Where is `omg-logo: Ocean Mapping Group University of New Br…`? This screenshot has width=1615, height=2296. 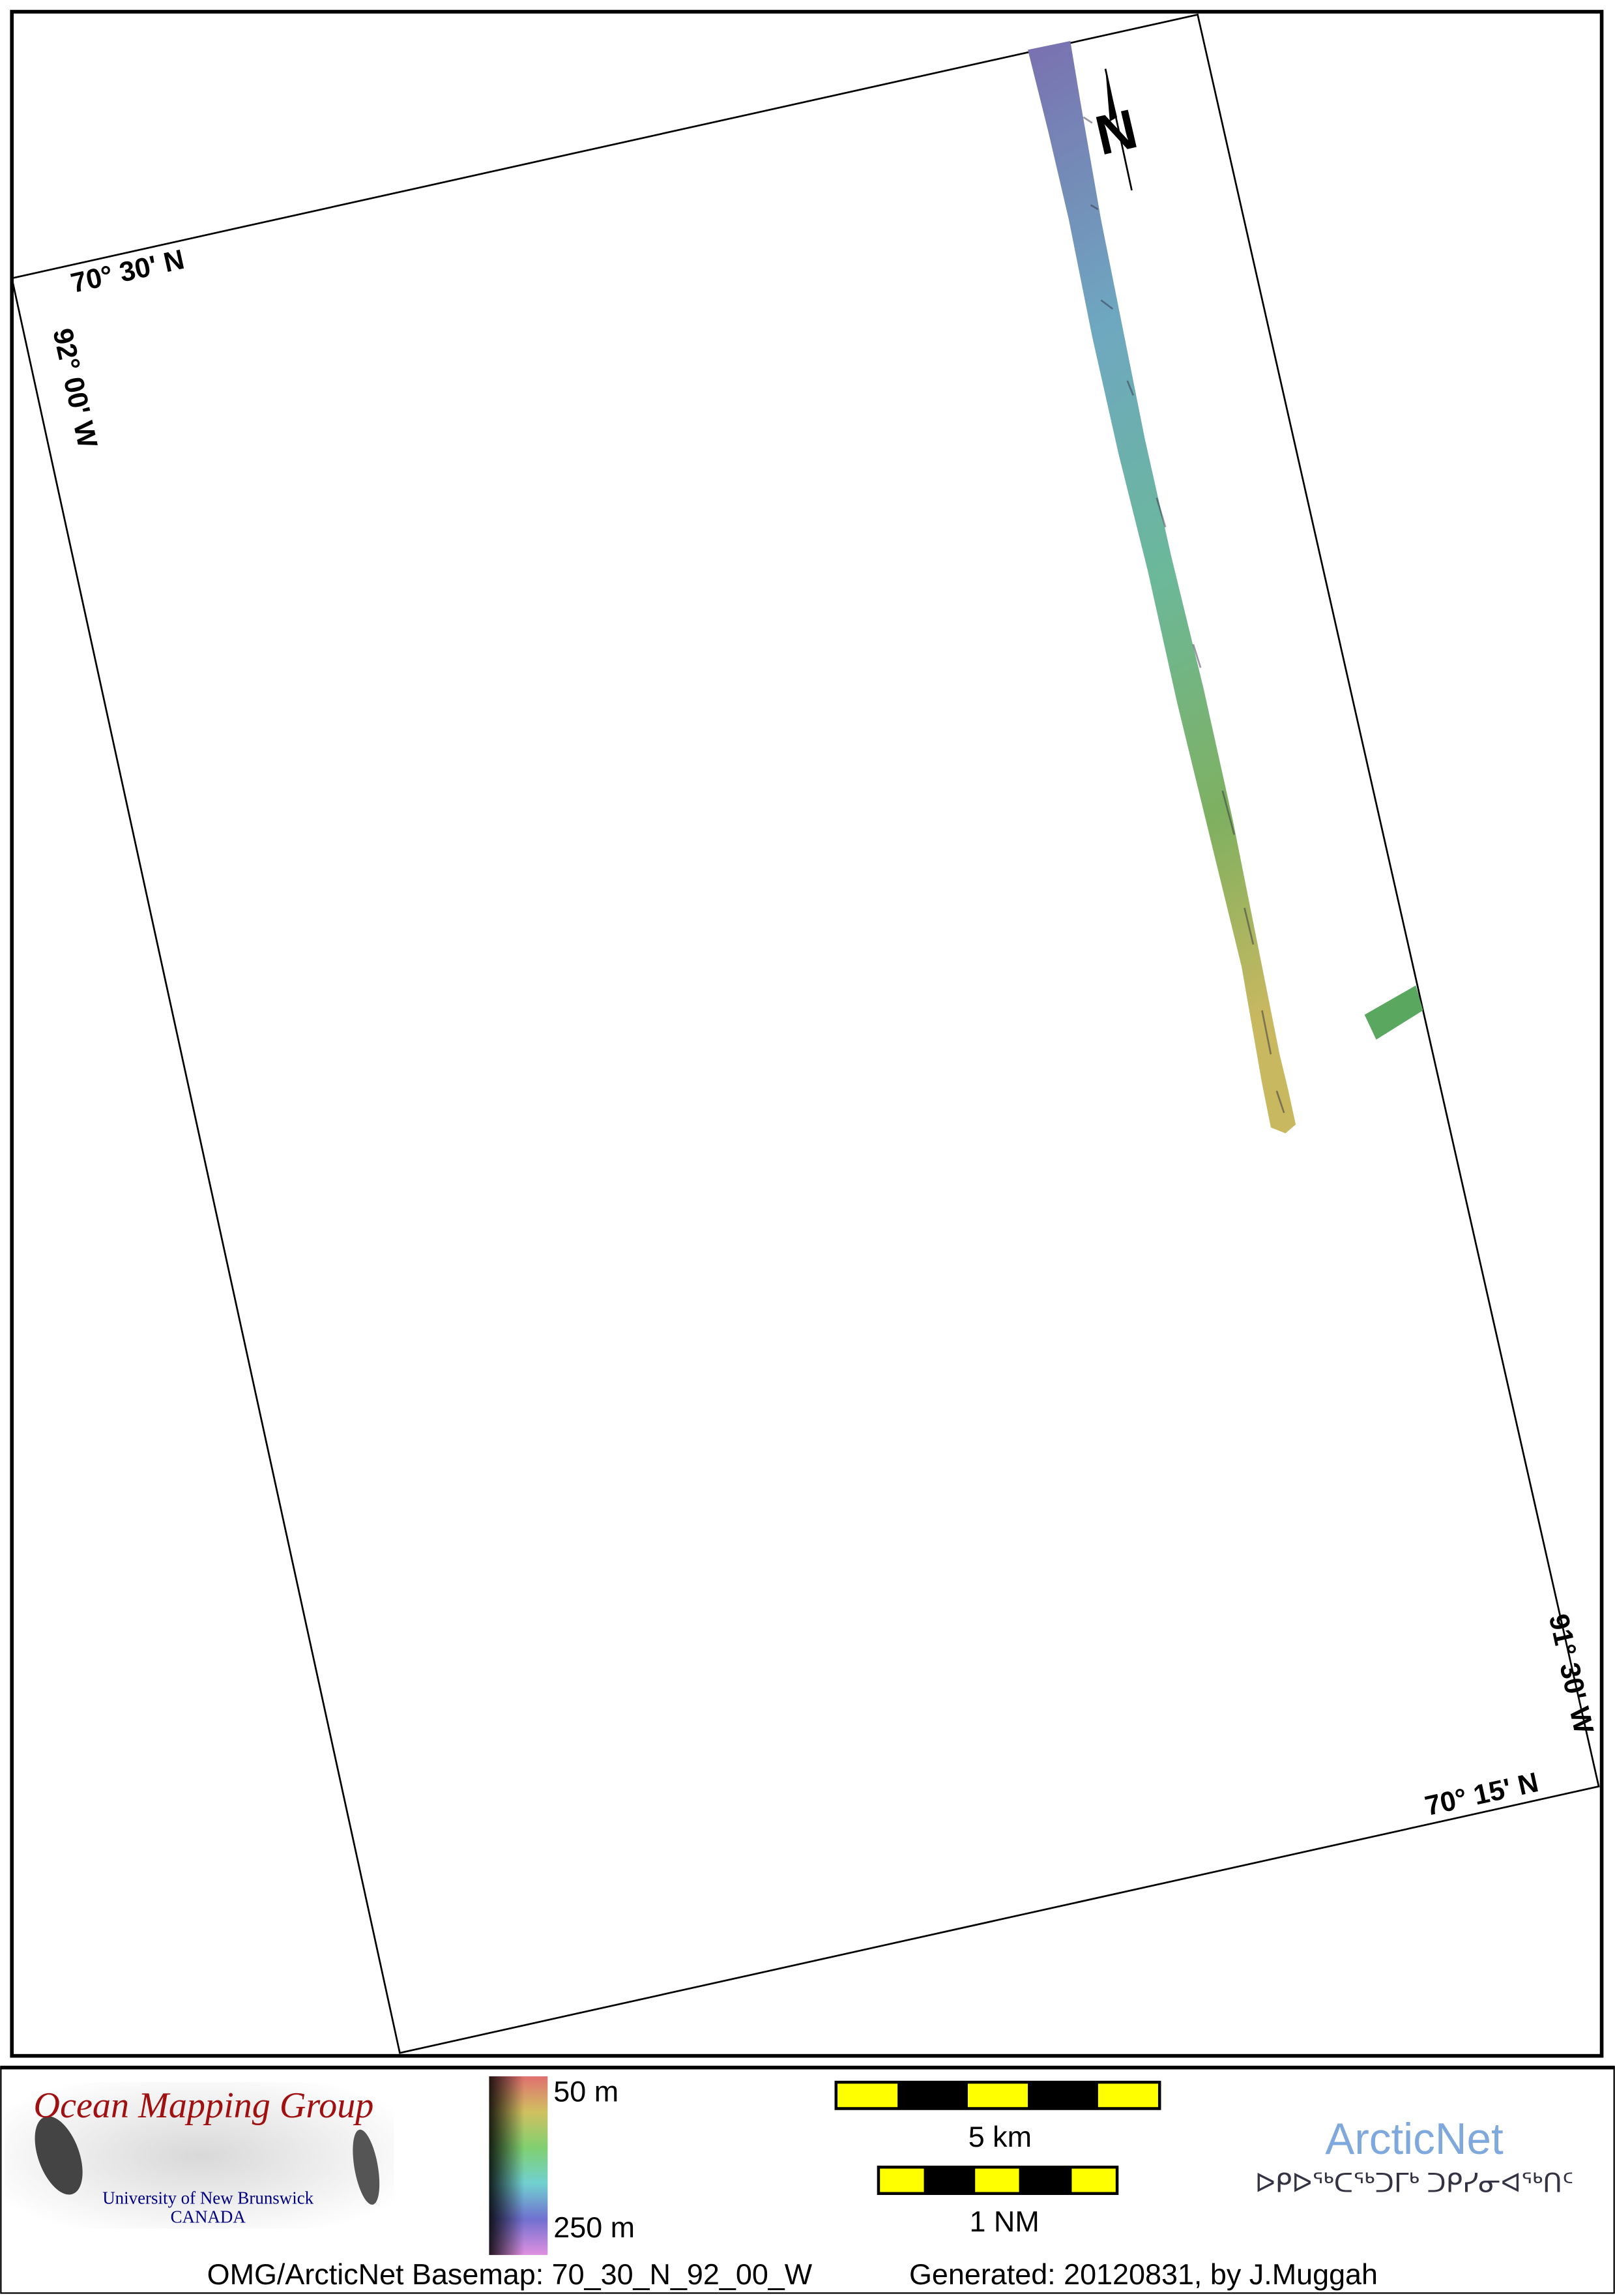
omg-logo: Ocean Mapping Group University of New Br… is located at coordinates (199, 2155).